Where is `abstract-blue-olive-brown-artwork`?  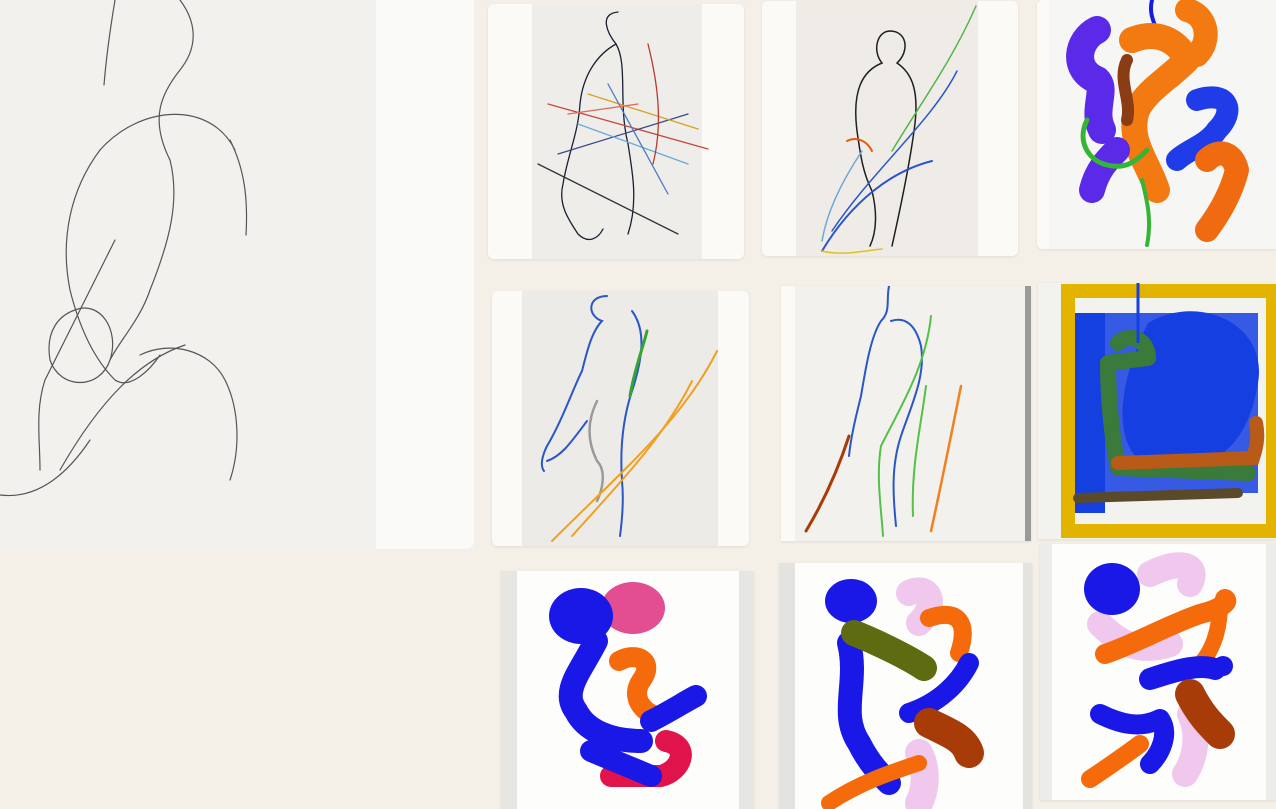 abstract-blue-olive-brown-artwork is located at coordinates (905, 686).